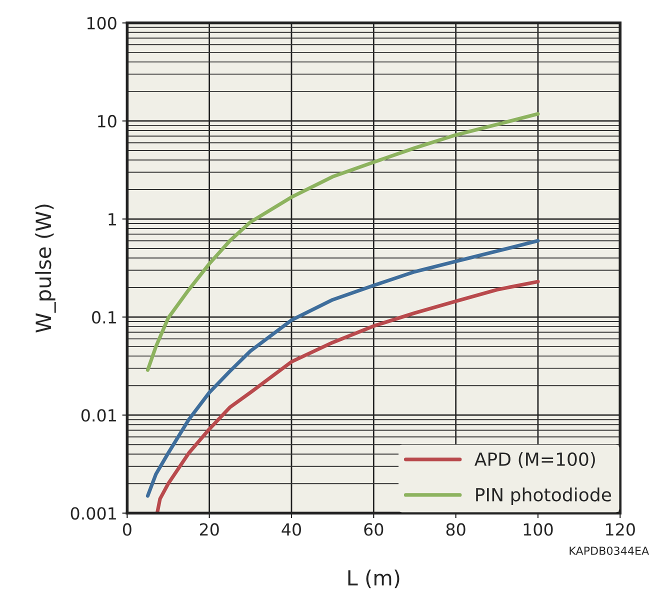  What do you see at coordinates (209, 529) in the screenshot?
I see `x-tick-label: 20` at bounding box center [209, 529].